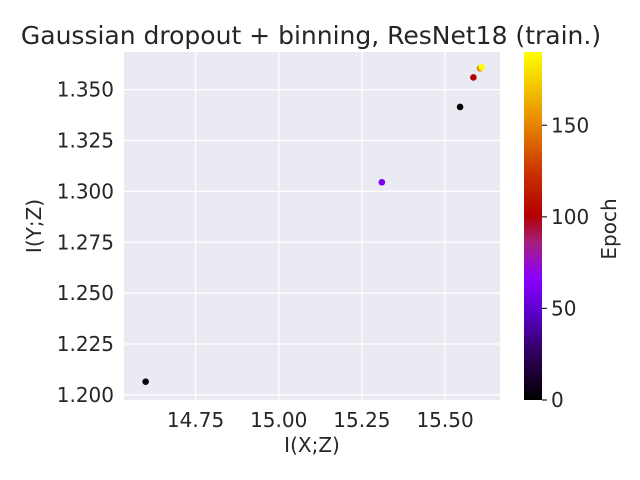 This screenshot has width=640, height=480. What do you see at coordinates (361, 420) in the screenshot?
I see `x-tick-label: 15.25` at bounding box center [361, 420].